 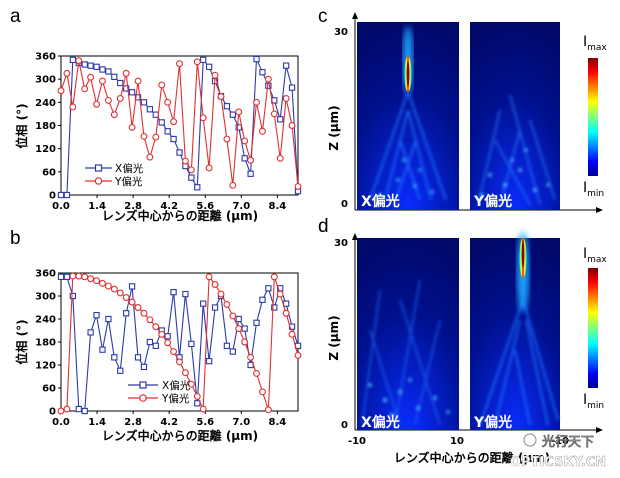 I want to click on chart-a-legend-x: X偏光, so click(x=129, y=168).